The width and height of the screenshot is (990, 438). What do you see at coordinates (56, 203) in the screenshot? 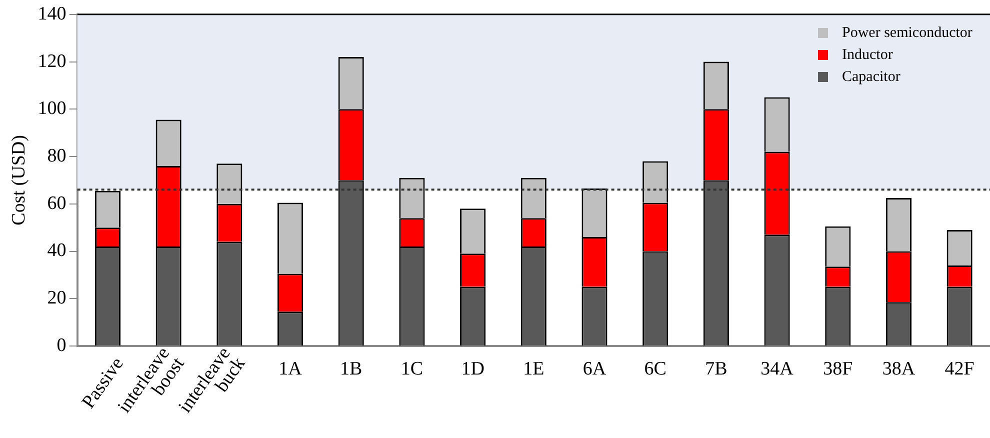
I see `y-tick-label: 60` at bounding box center [56, 203].